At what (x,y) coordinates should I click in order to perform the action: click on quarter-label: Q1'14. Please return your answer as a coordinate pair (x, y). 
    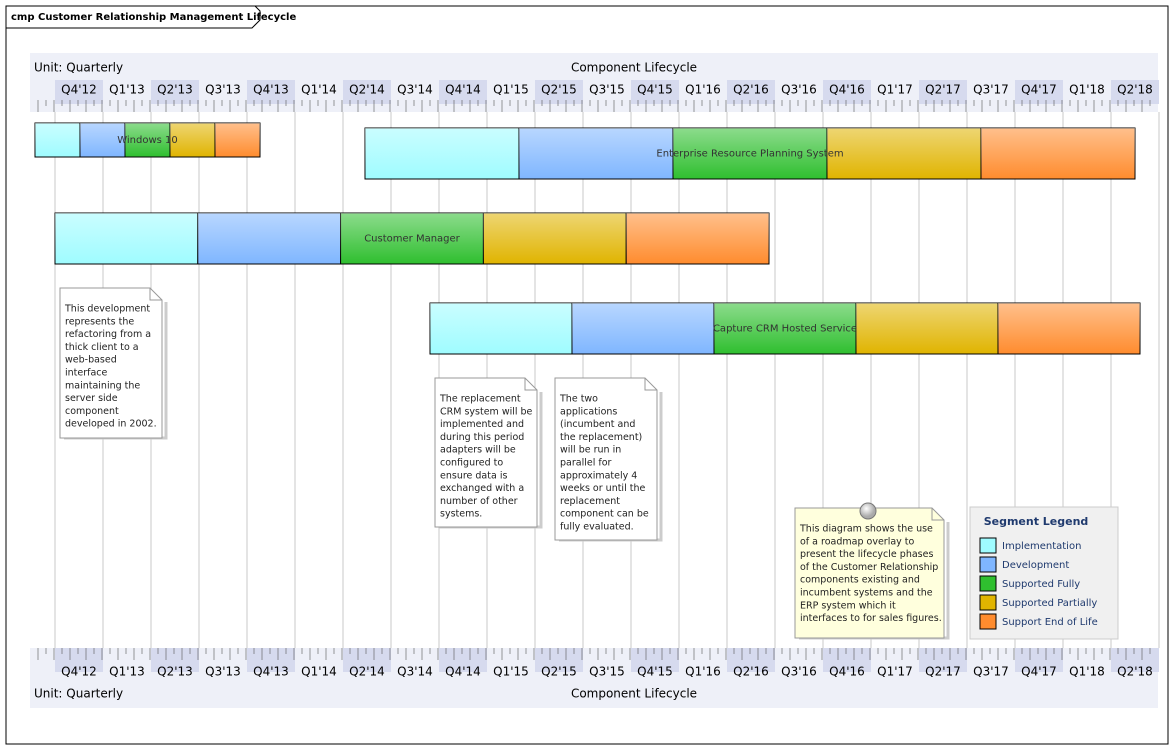
    Looking at the image, I should click on (319, 672).